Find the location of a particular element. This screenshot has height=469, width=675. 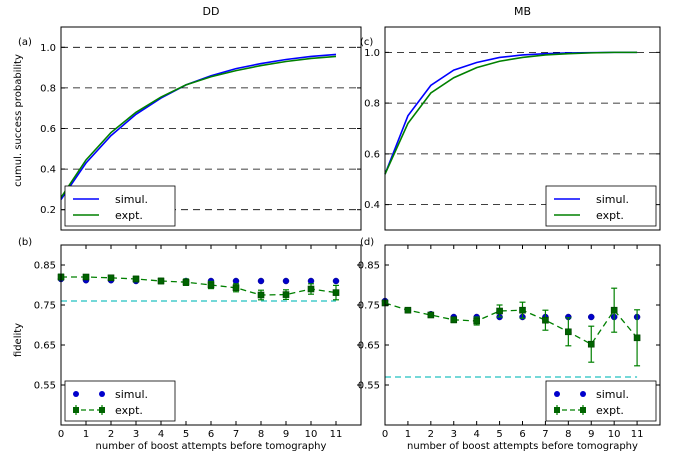

y-axis-label: fidelity is located at coordinates (18, 340).